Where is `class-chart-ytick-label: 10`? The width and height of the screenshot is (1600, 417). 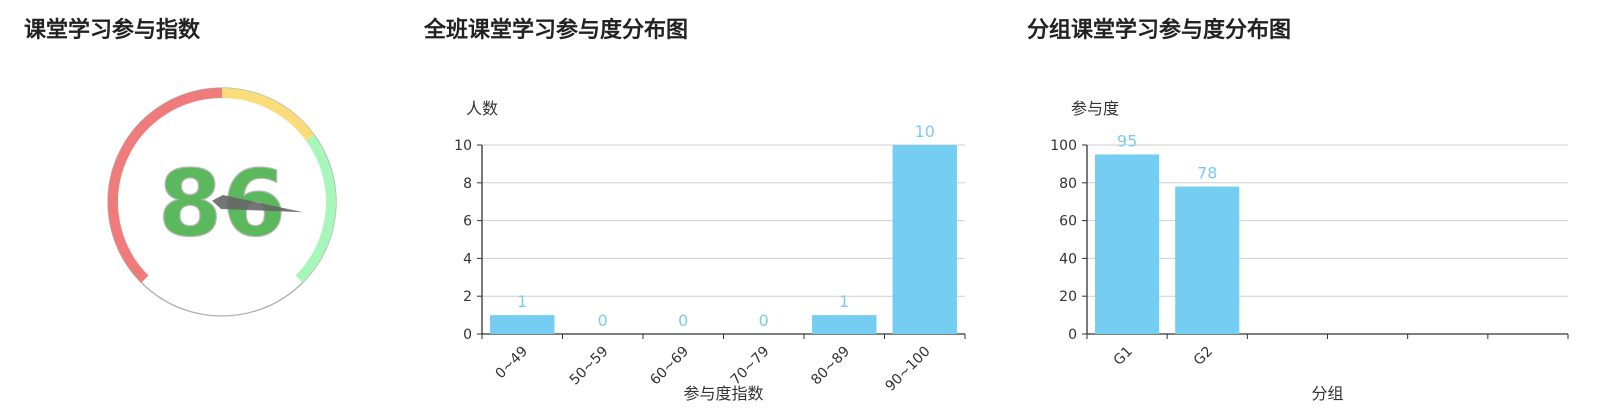
class-chart-ytick-label: 10 is located at coordinates (463, 146).